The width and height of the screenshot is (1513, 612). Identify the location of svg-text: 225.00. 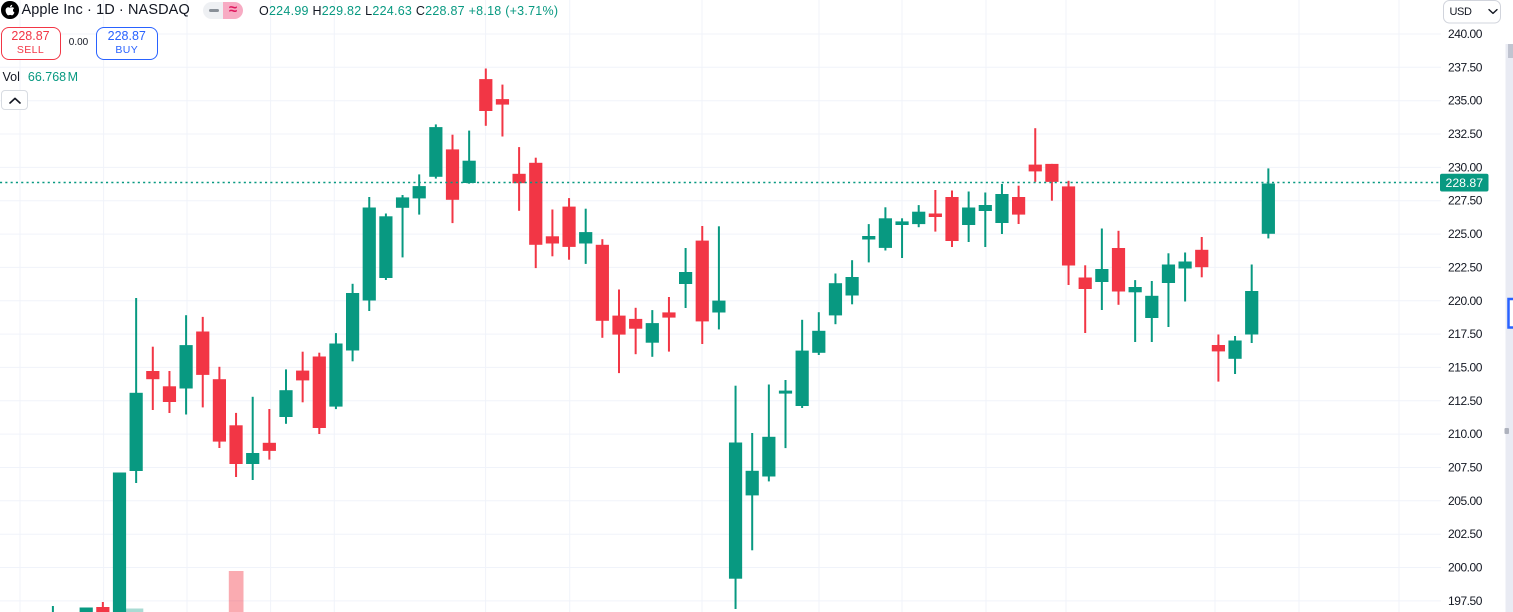
(1465, 234).